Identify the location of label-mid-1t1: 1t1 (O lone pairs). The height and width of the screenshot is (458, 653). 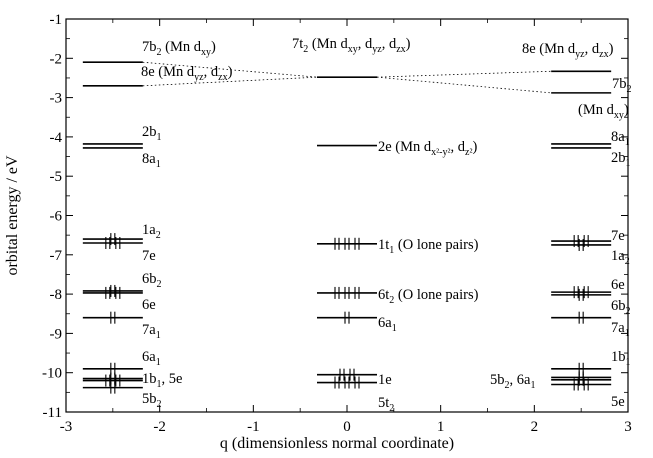
(428, 246).